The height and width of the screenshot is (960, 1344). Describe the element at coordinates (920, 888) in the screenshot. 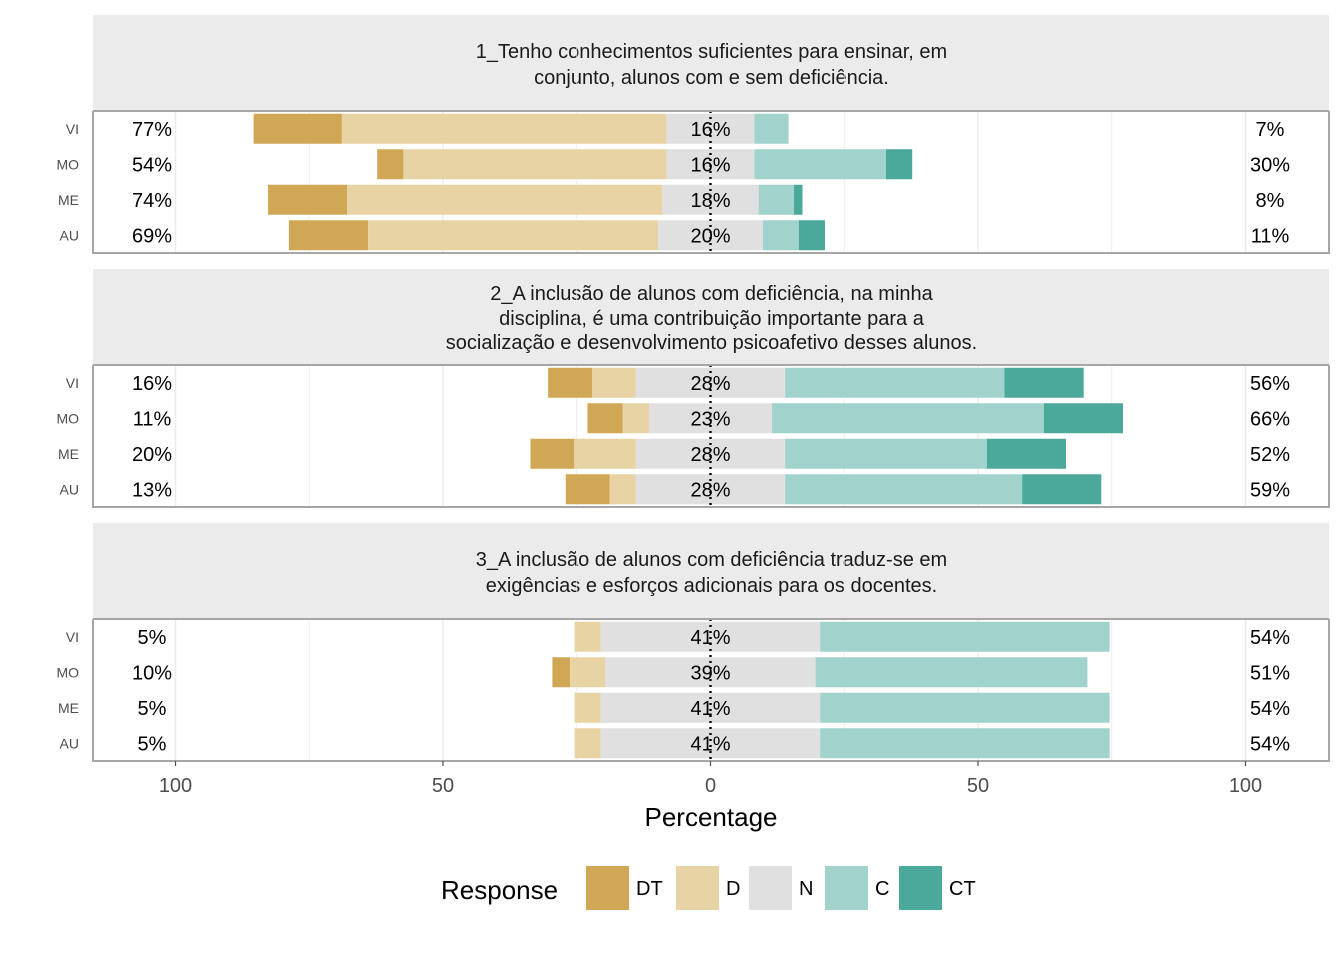

I see `legend-key-ct` at that location.